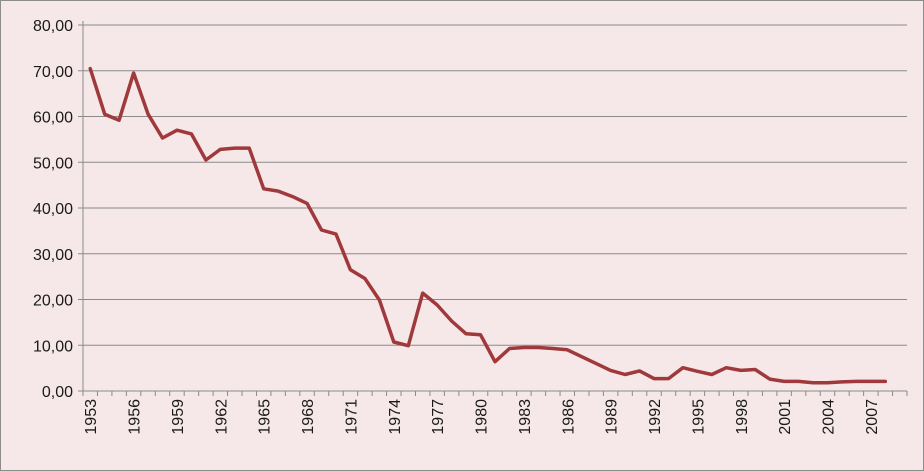 Image resolution: width=924 pixels, height=471 pixels. I want to click on x-tick-label: 1983, so click(525, 417).